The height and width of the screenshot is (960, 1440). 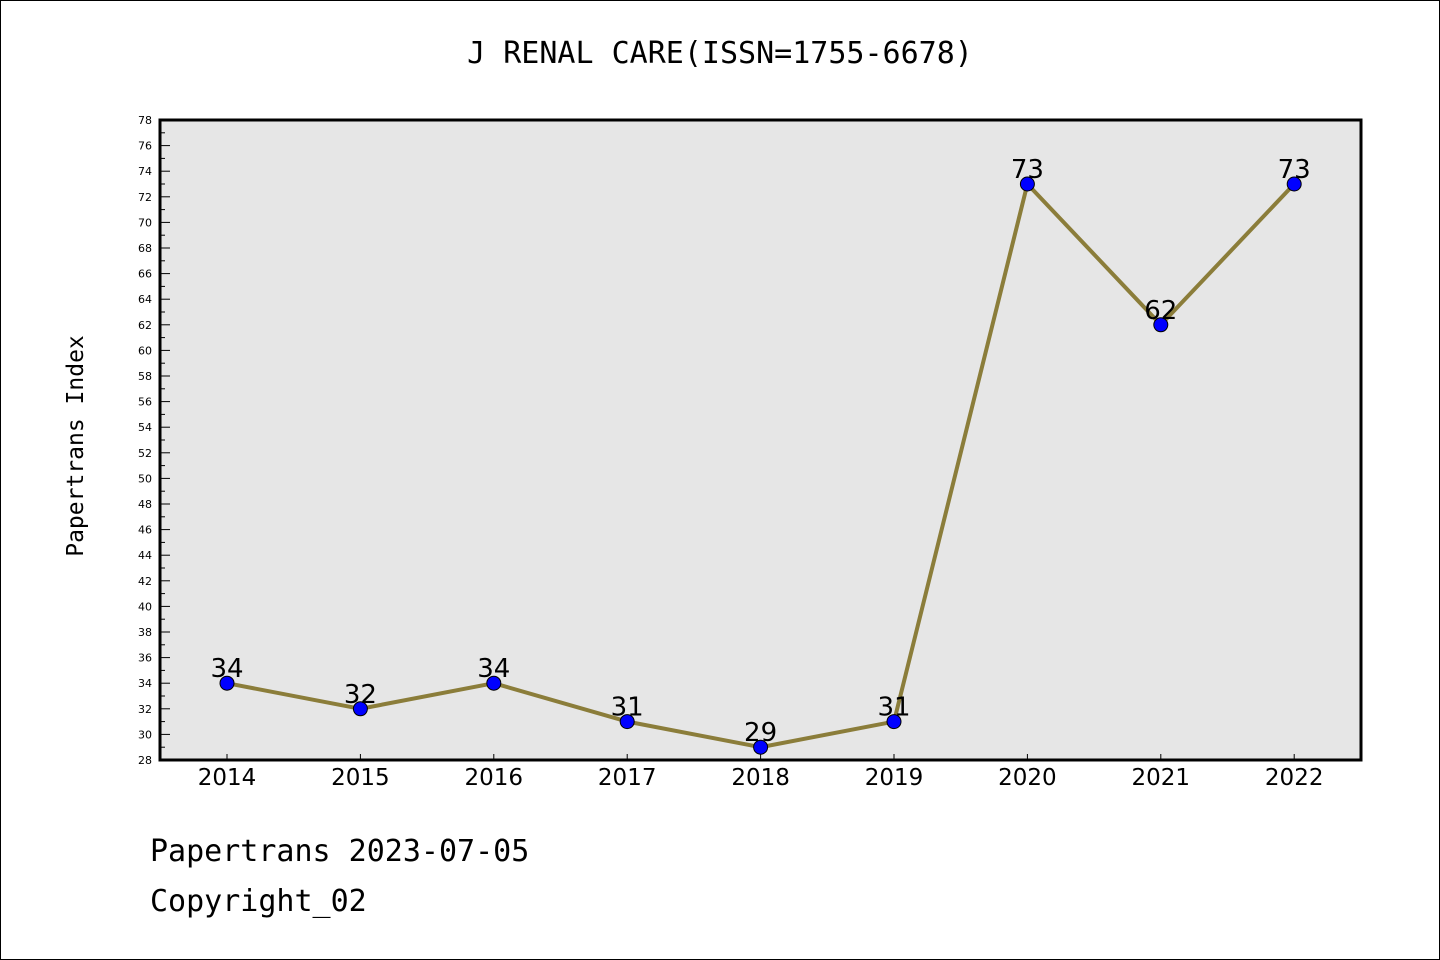 What do you see at coordinates (145, 299) in the screenshot?
I see `y-tick-label: 64` at bounding box center [145, 299].